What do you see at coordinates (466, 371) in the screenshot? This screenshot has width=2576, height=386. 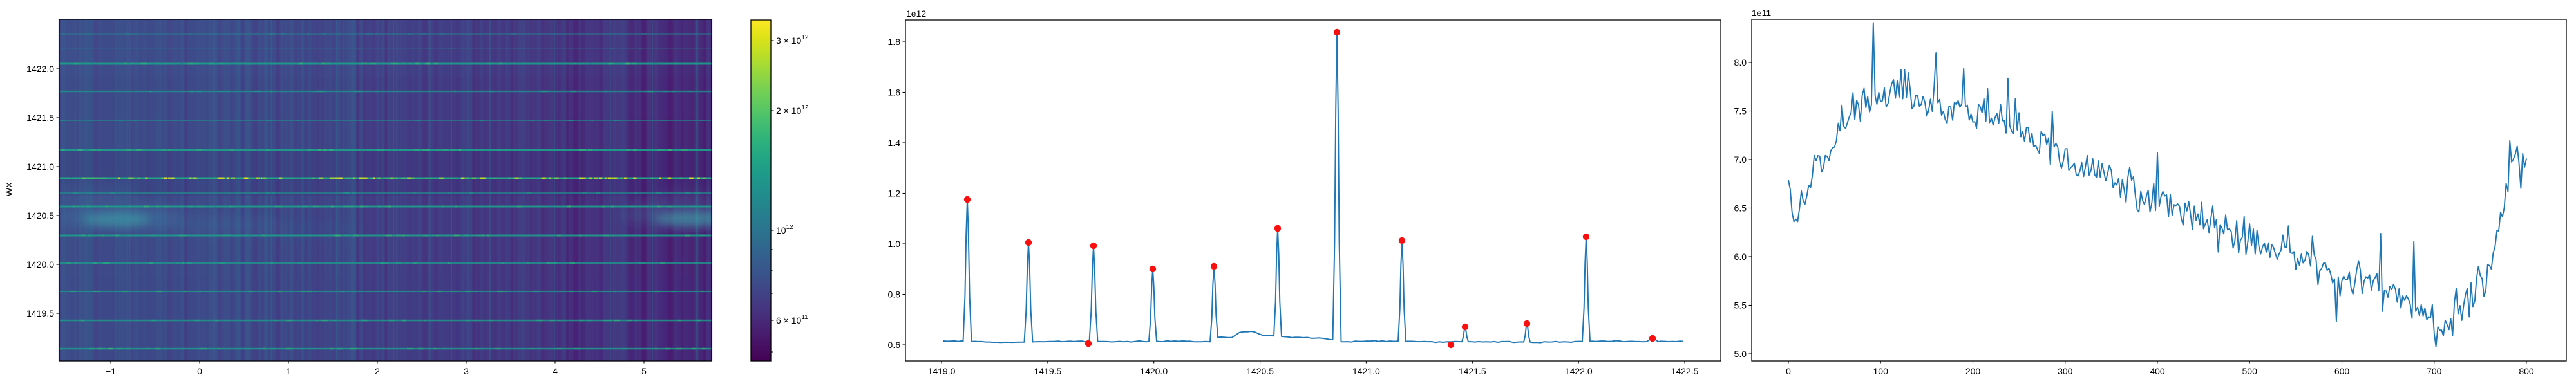 I see `svg-text: 3` at bounding box center [466, 371].